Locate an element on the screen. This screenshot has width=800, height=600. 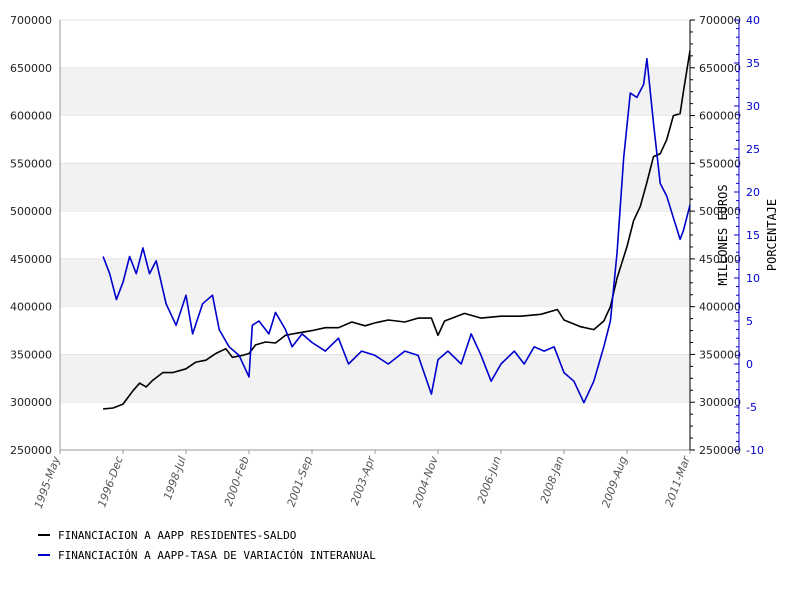
left-tick-label: 600000 is located at coordinates (31, 116).